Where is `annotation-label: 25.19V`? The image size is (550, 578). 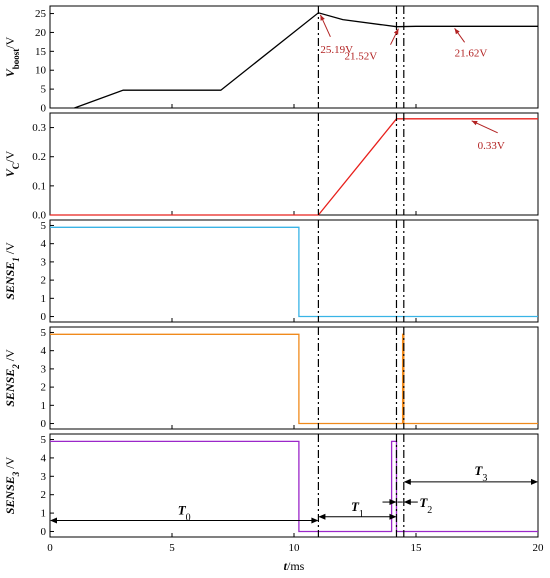
annotation-label: 25.19V is located at coordinates (336, 50).